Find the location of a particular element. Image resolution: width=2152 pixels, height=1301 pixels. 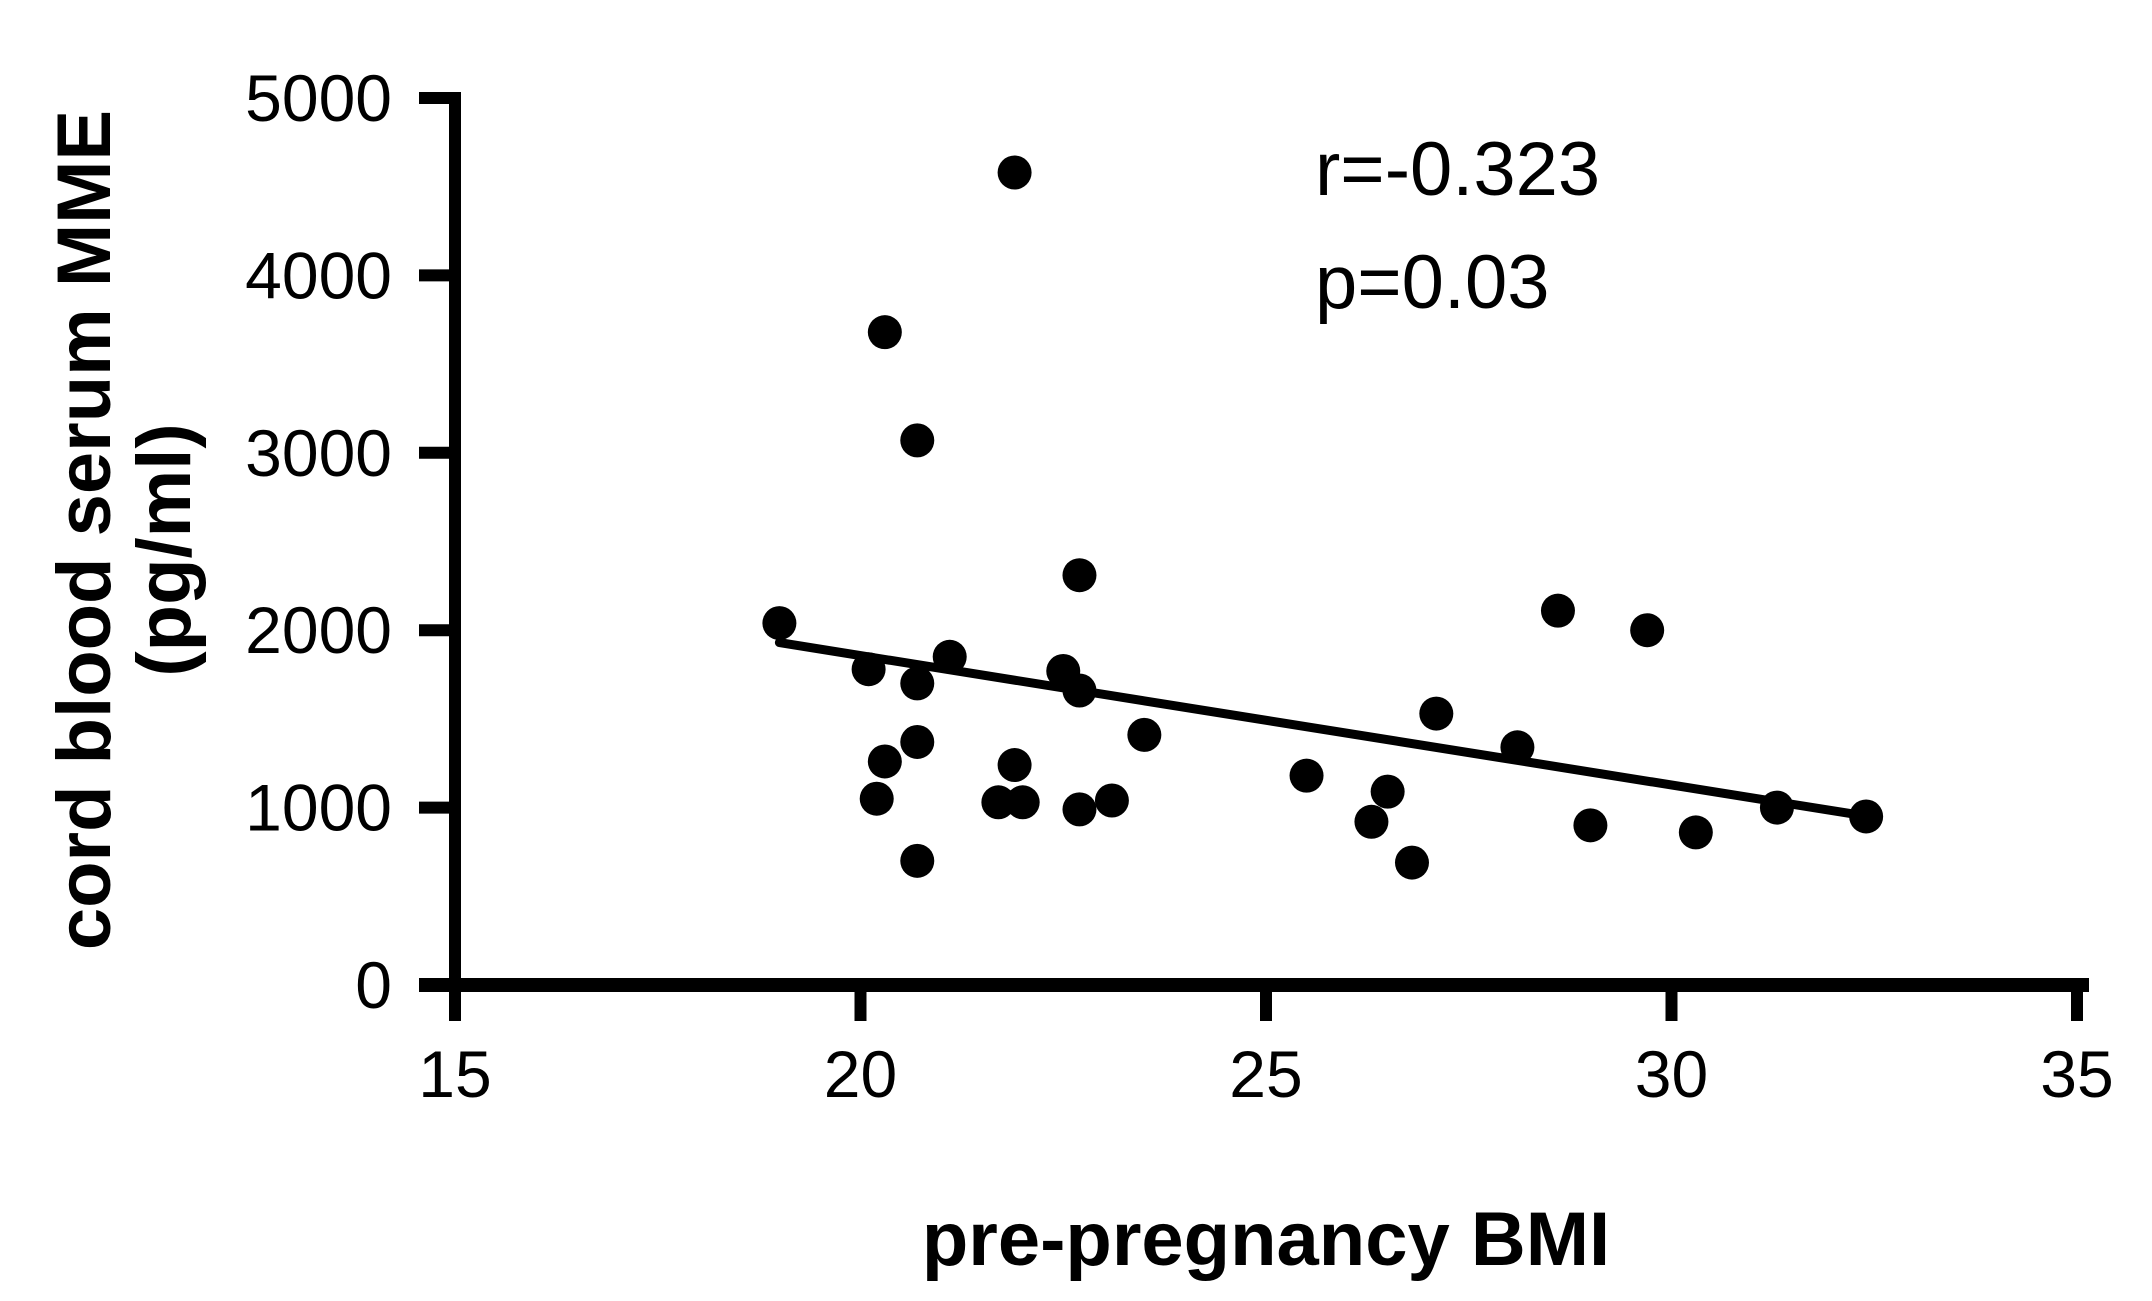

y-tick-label: 0 is located at coordinates (373, 985).